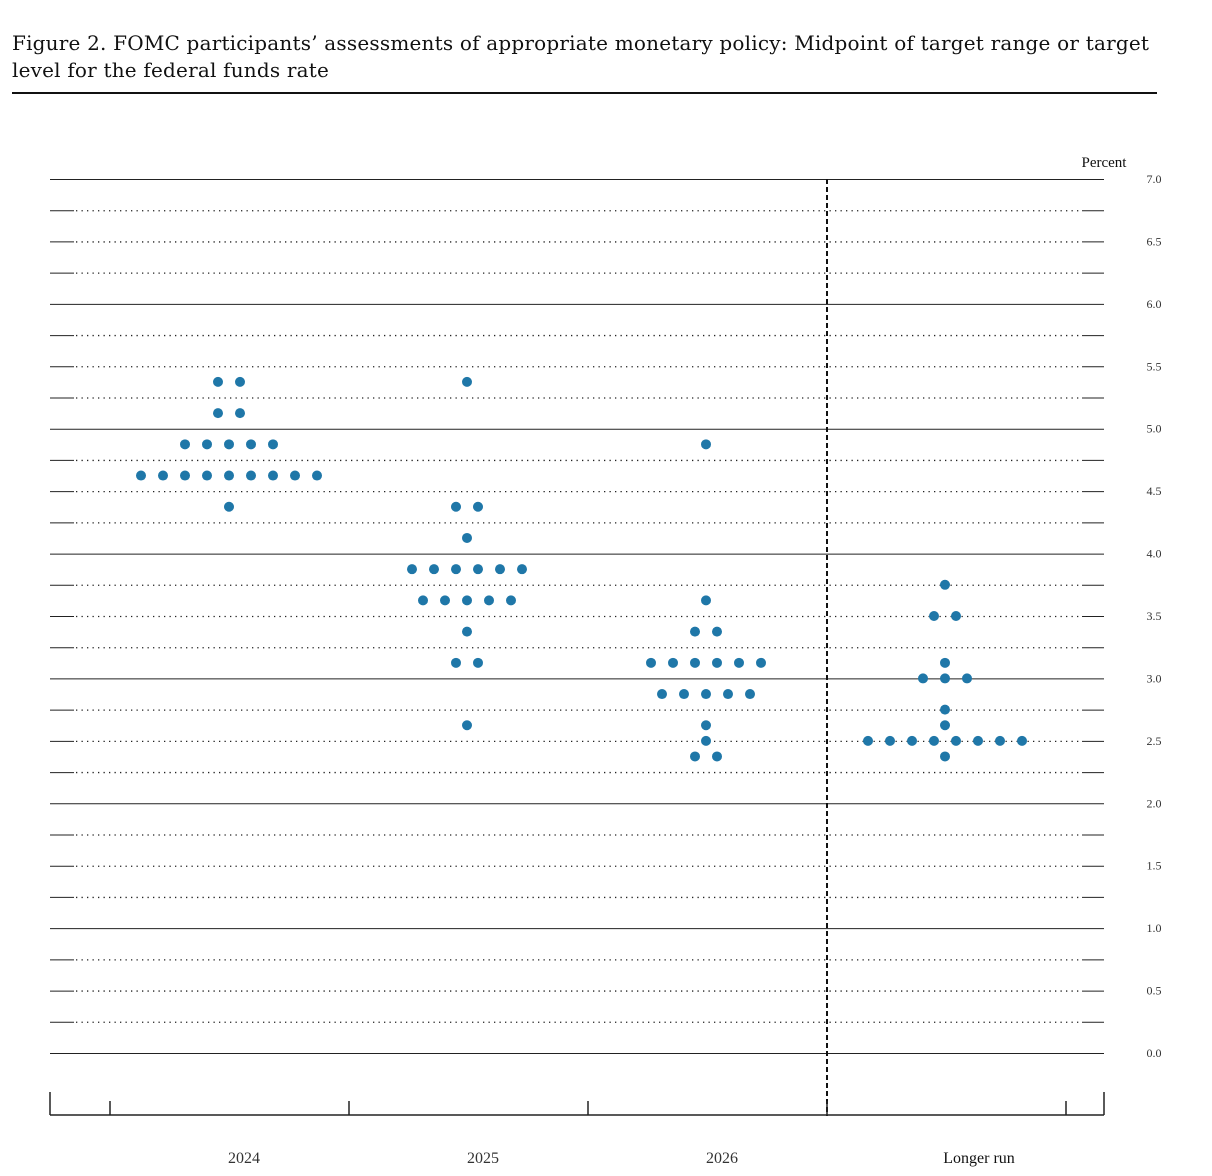 The width and height of the screenshot is (1212, 1176). What do you see at coordinates (1154, 678) in the screenshot?
I see `y-tick-label: 3.0` at bounding box center [1154, 678].